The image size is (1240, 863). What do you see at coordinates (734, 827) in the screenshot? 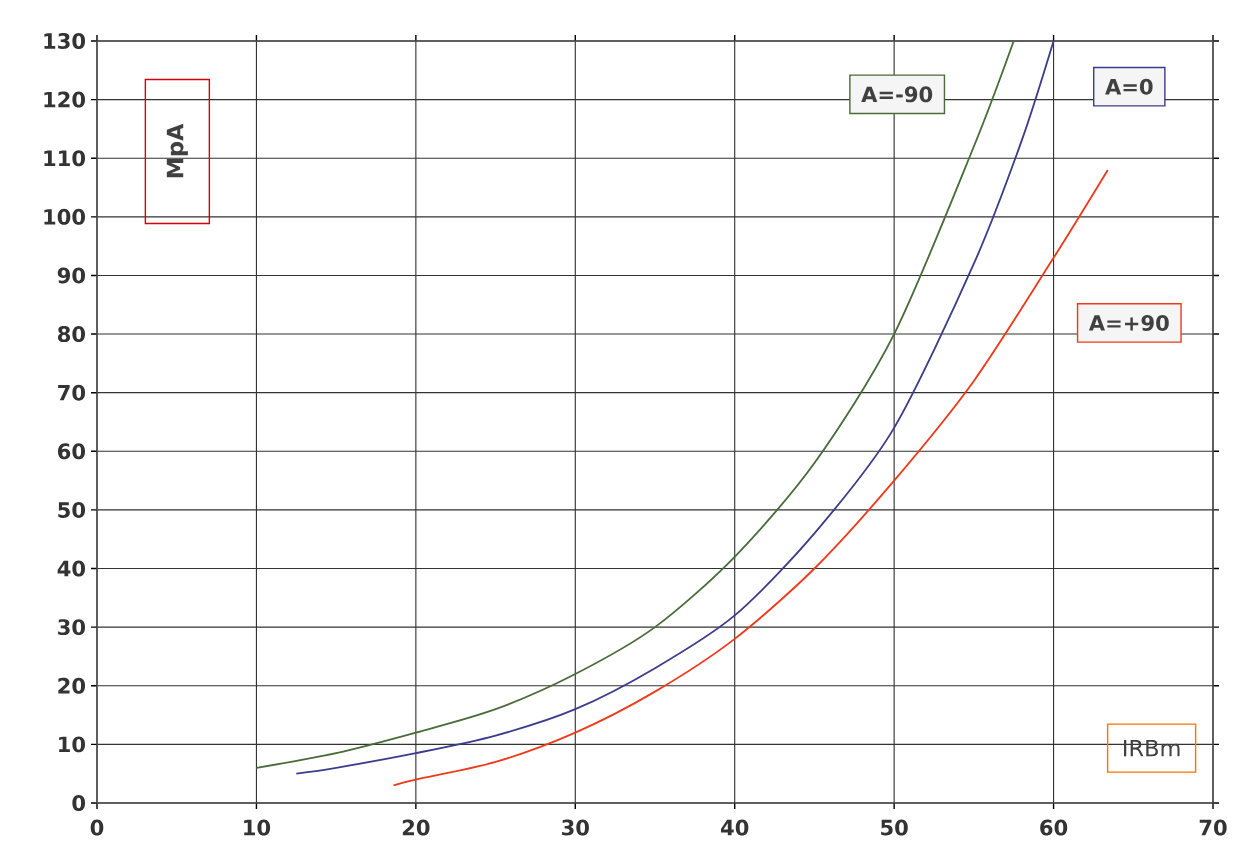
I see `x-tick-label: 40` at bounding box center [734, 827].